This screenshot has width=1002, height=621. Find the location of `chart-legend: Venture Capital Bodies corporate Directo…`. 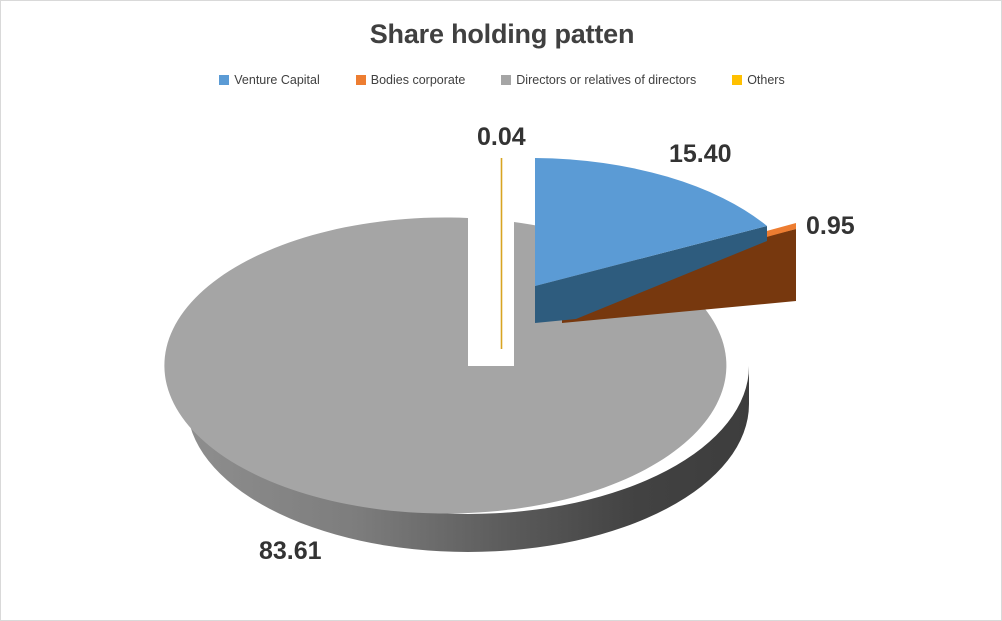

chart-legend: Venture Capital Bodies corporate Directo… is located at coordinates (501, 80).